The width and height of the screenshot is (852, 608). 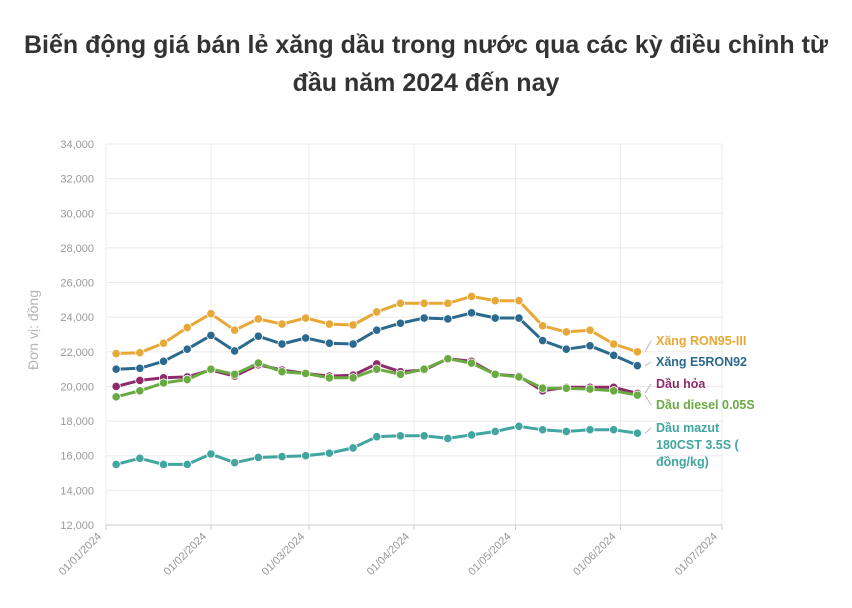 What do you see at coordinates (77, 387) in the screenshot?
I see `y-tick-label: 20,000` at bounding box center [77, 387].